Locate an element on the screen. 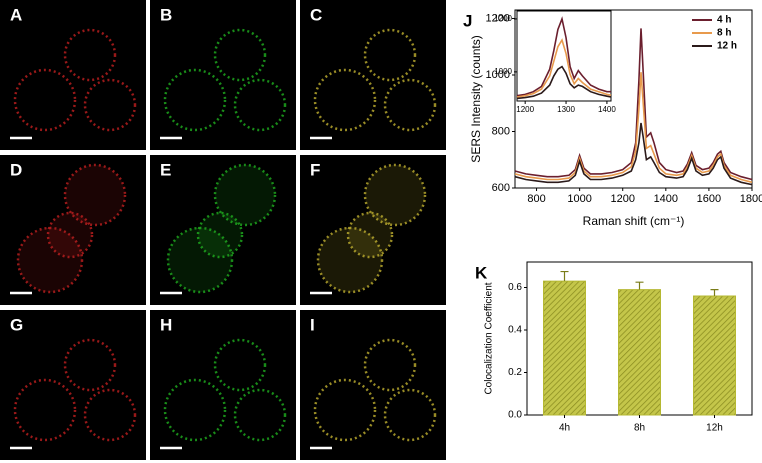 Image resolution: width=762 pixels, height=463 pixels. y-tick-label: 0.6 is located at coordinates (515, 287).